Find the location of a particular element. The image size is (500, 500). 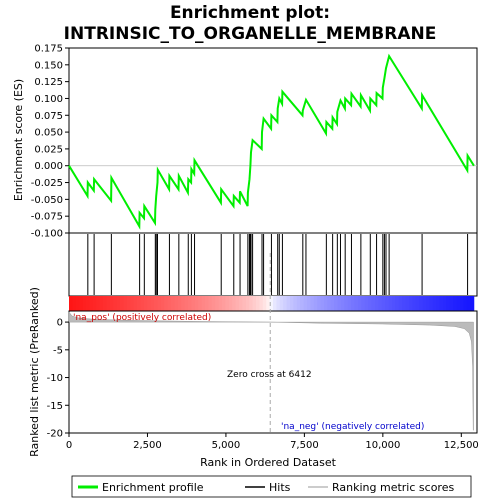

legend-metric-label: Ranking metric scores is located at coordinates (393, 487).